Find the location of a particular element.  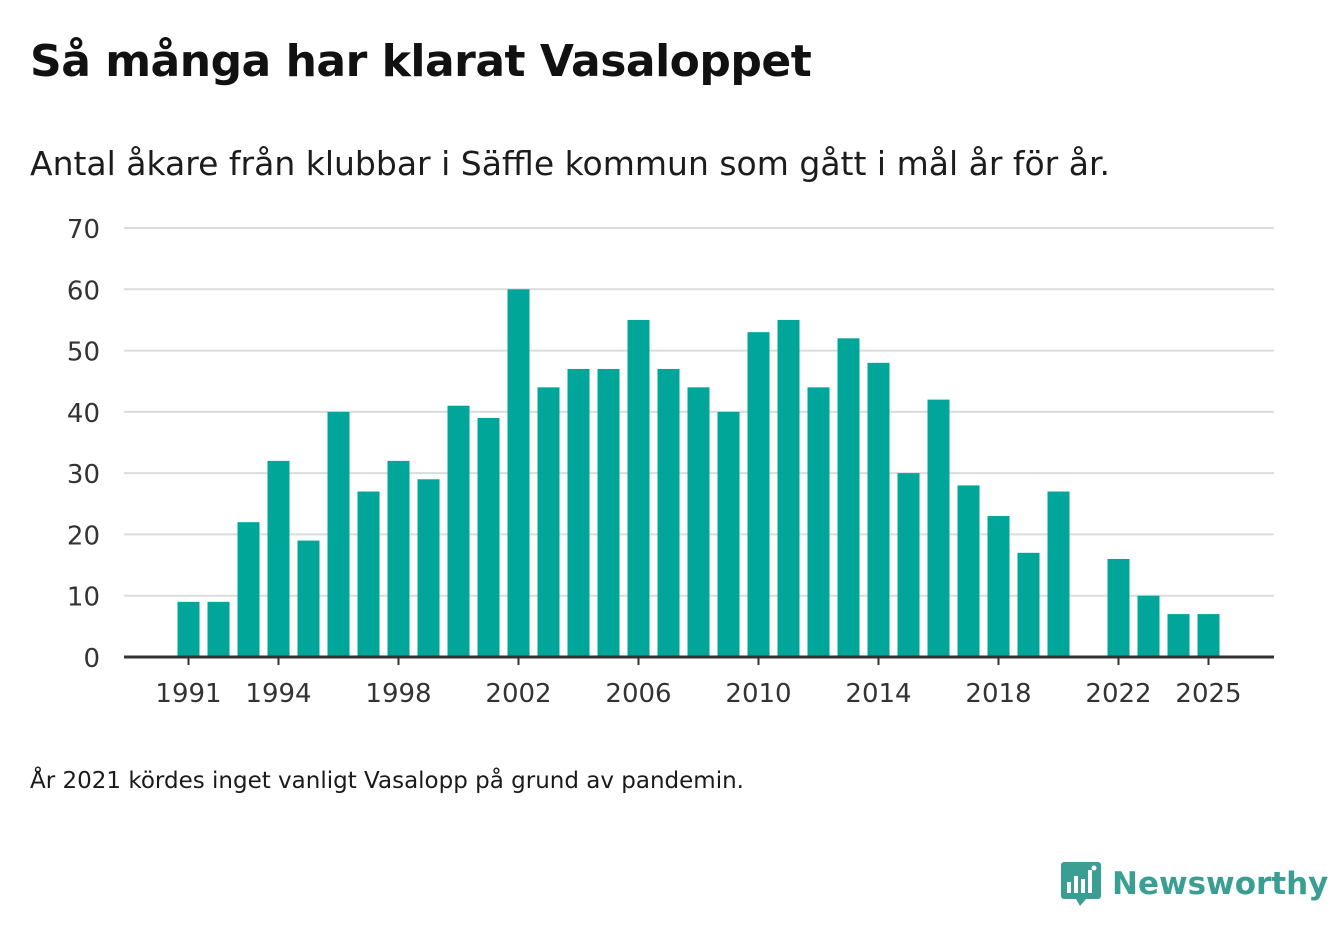

bar-1996 is located at coordinates (338, 534).